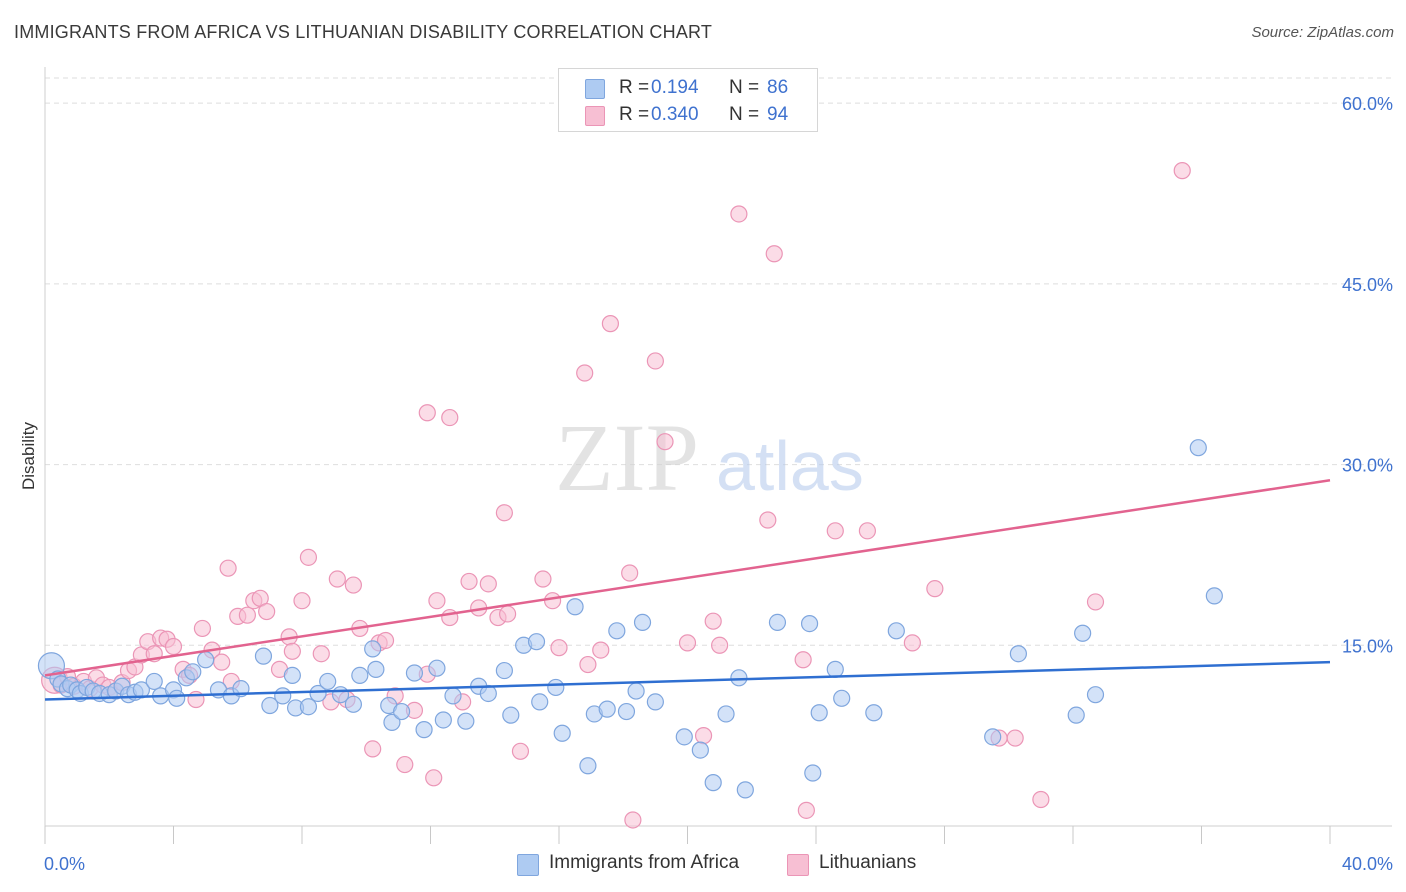 This screenshot has height=892, width=1406. Describe the element at coordinates (798, 865) in the screenshot. I see `series-swatch-lithuanians` at that location.